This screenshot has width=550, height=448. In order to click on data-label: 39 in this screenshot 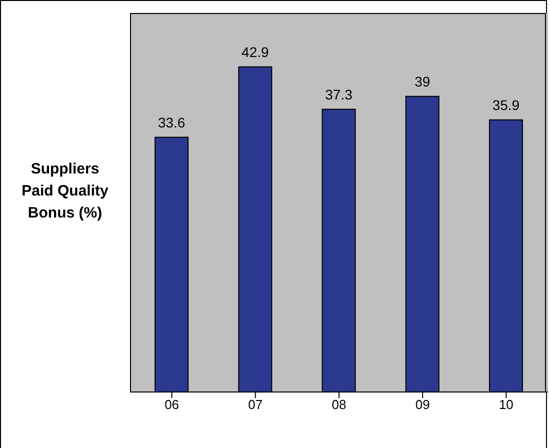, I will do `click(422, 81)`.